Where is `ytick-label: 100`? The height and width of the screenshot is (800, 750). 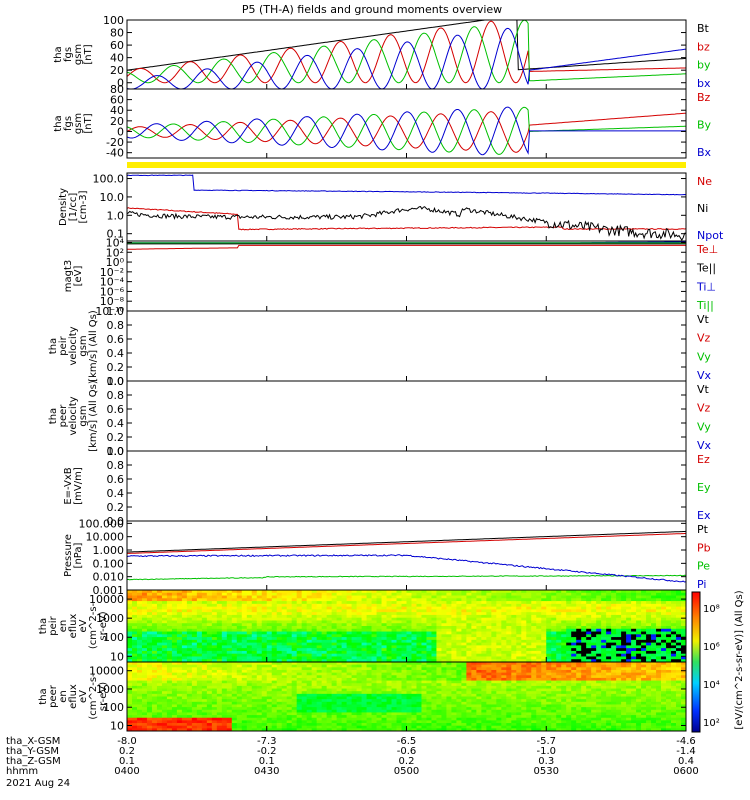
ytick-label: 100 is located at coordinates (113, 637).